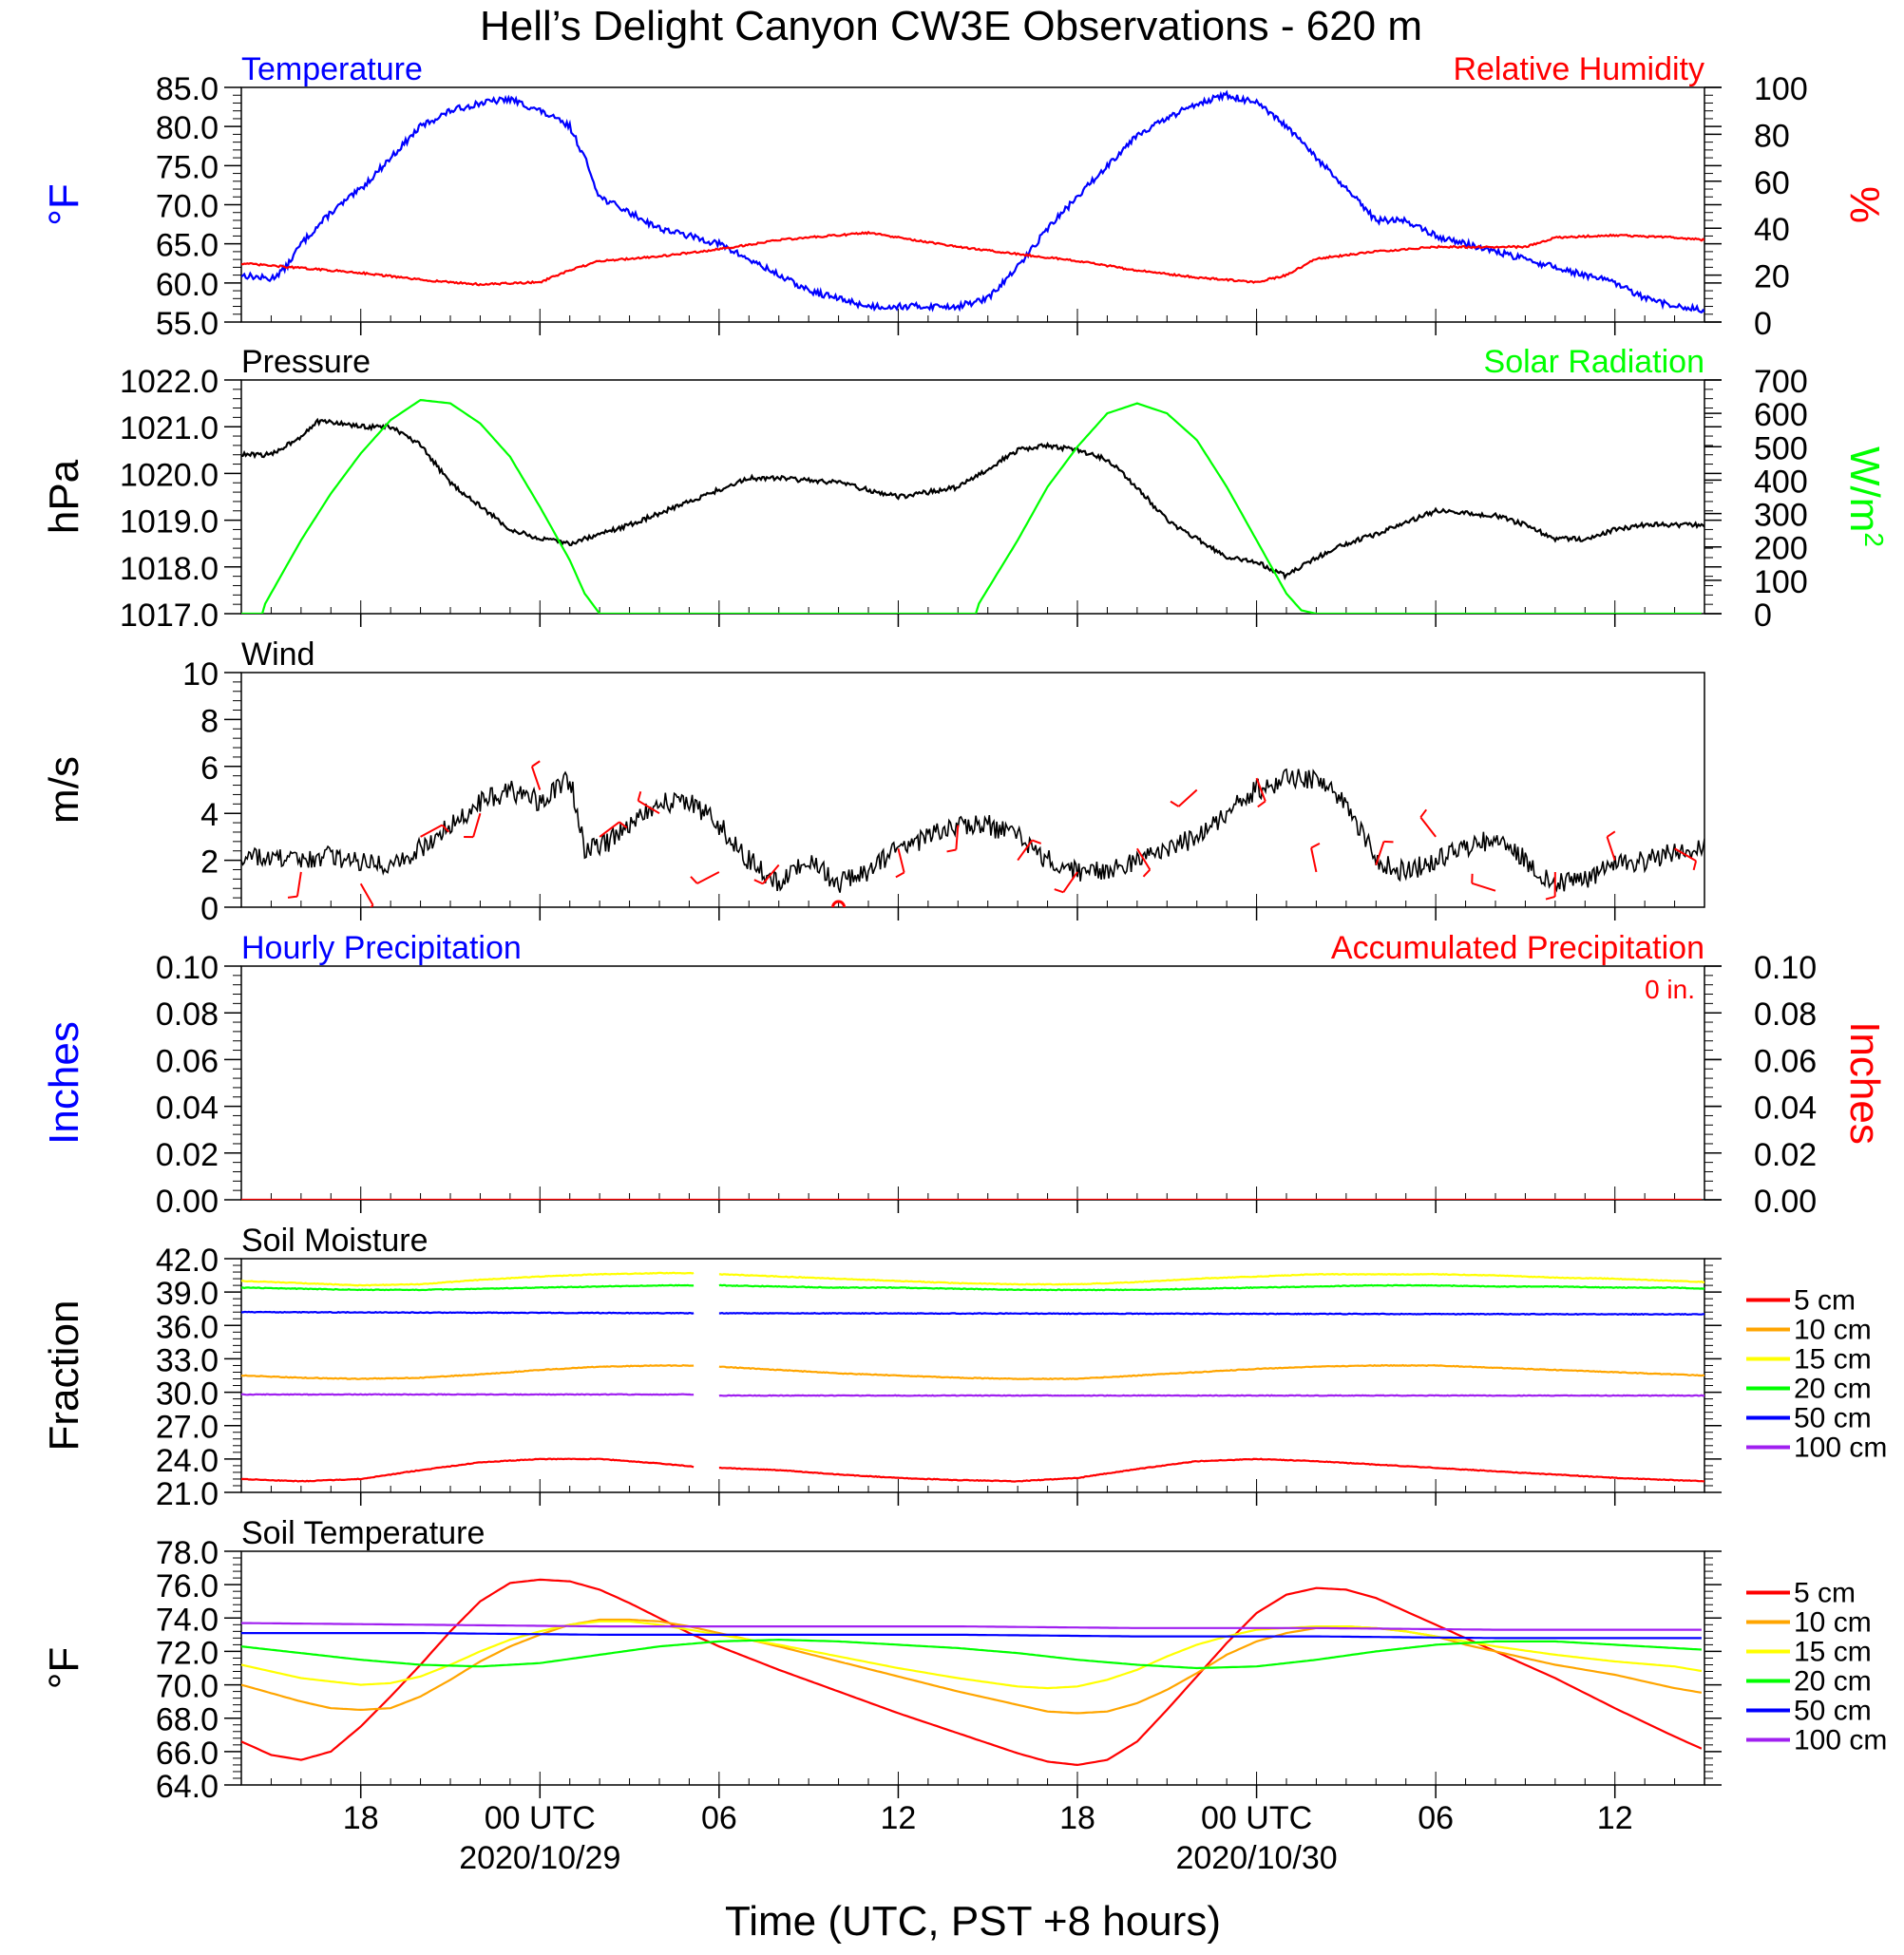  Describe the element at coordinates (468, 1287) in the screenshot. I see `series-20-cm-line` at that location.